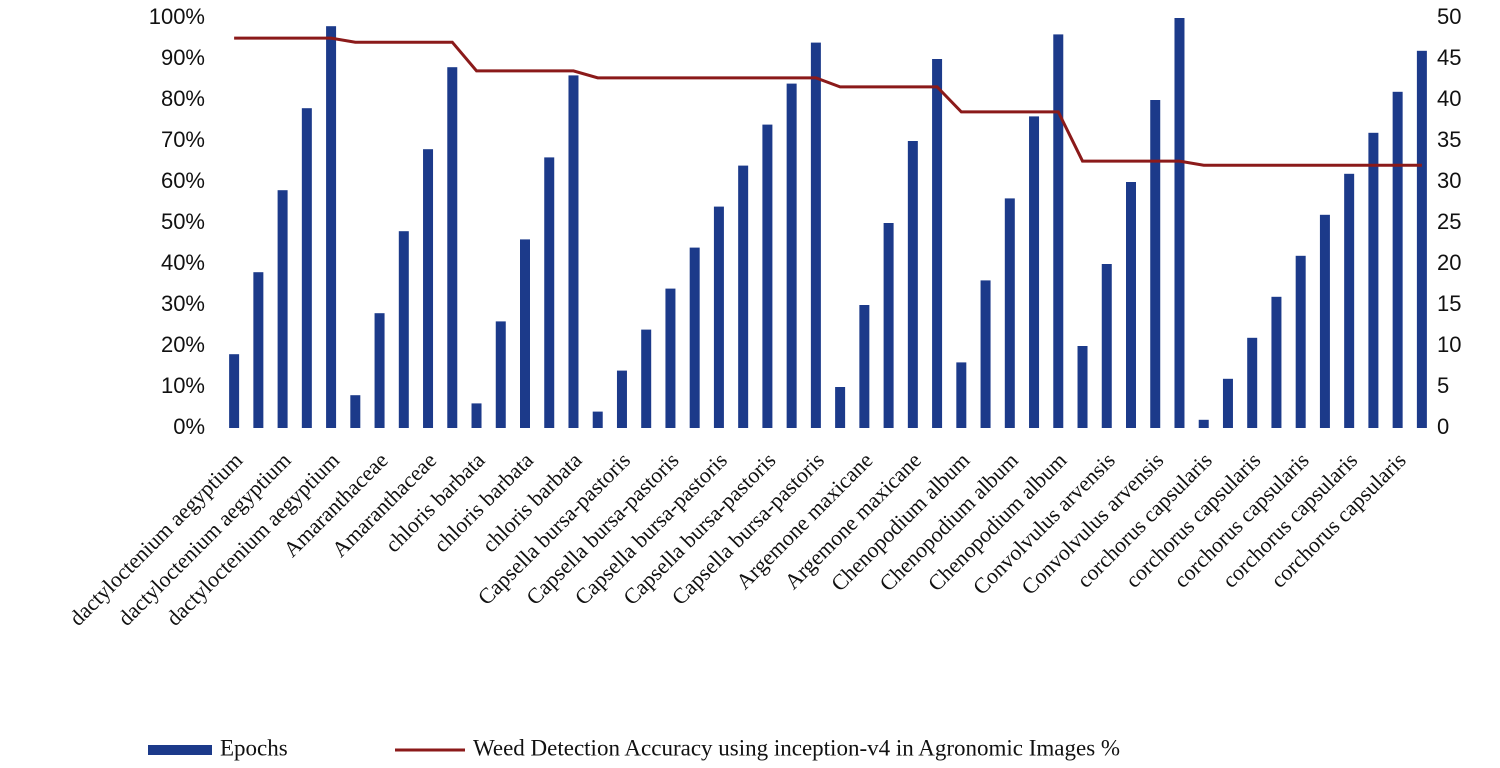  What do you see at coordinates (1449, 303) in the screenshot?
I see `y2-tick-label: 15` at bounding box center [1449, 303].